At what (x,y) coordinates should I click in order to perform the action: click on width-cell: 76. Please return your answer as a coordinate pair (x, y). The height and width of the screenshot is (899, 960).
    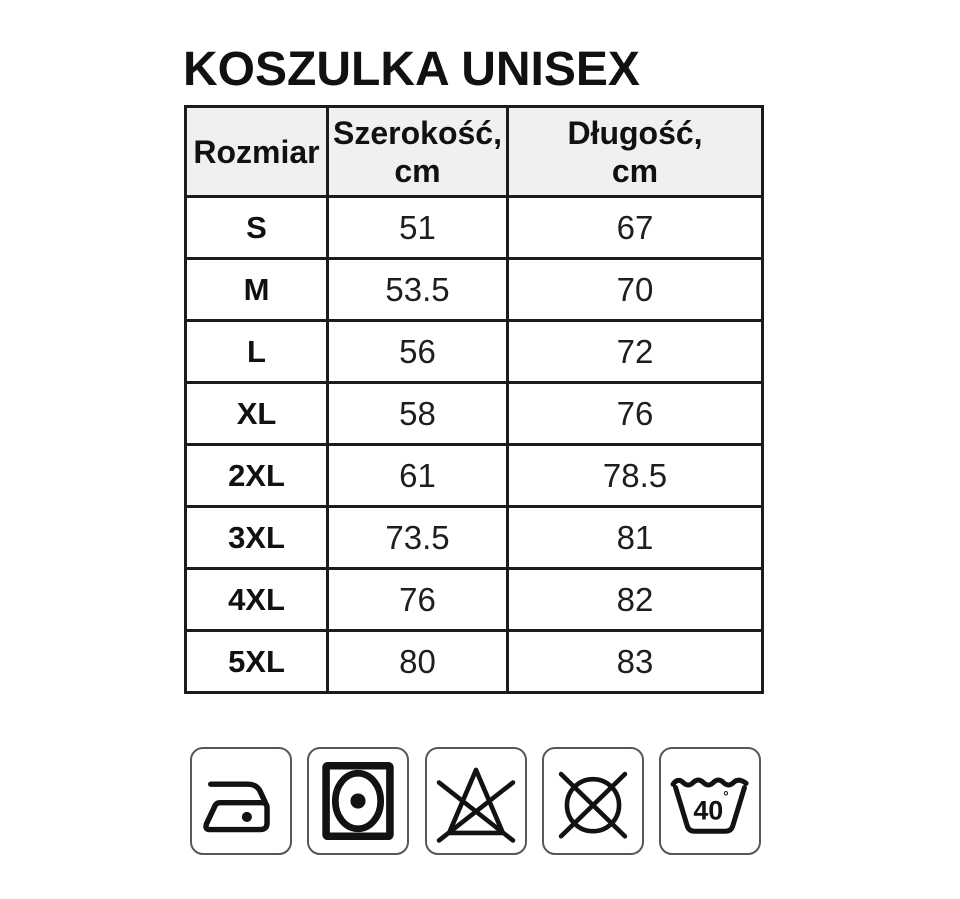
    Looking at the image, I should click on (417, 599).